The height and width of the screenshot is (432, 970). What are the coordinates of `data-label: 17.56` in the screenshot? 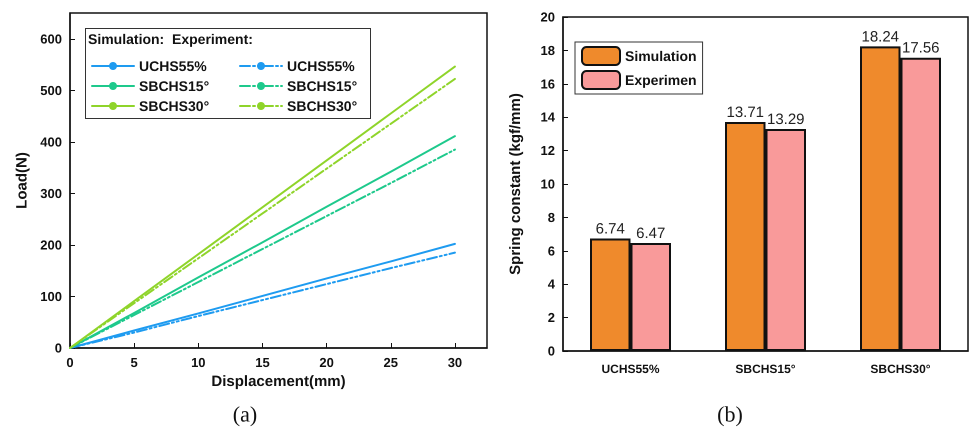 It's located at (921, 48).